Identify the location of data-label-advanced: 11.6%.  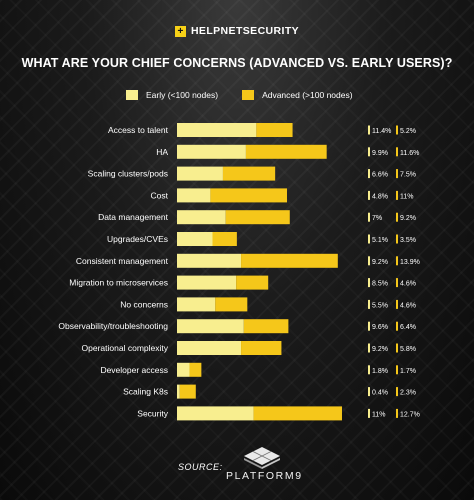
(409, 153).